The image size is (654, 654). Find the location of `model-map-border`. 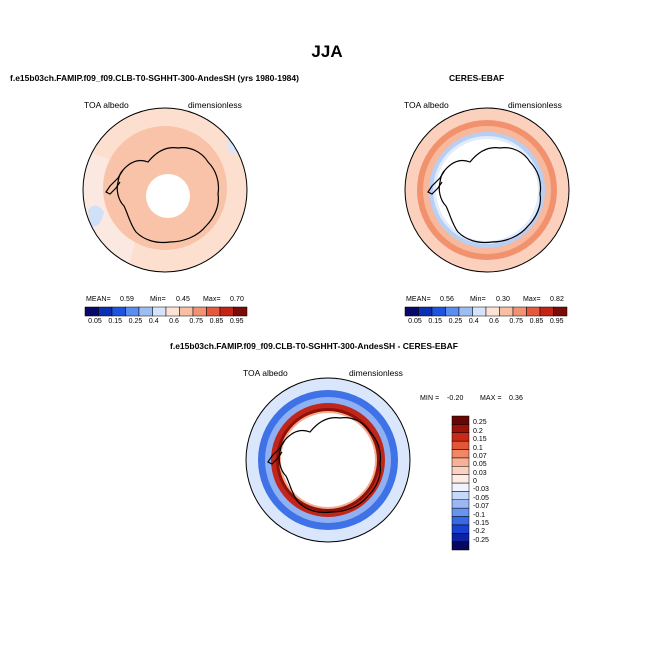

model-map-border is located at coordinates (165, 190).